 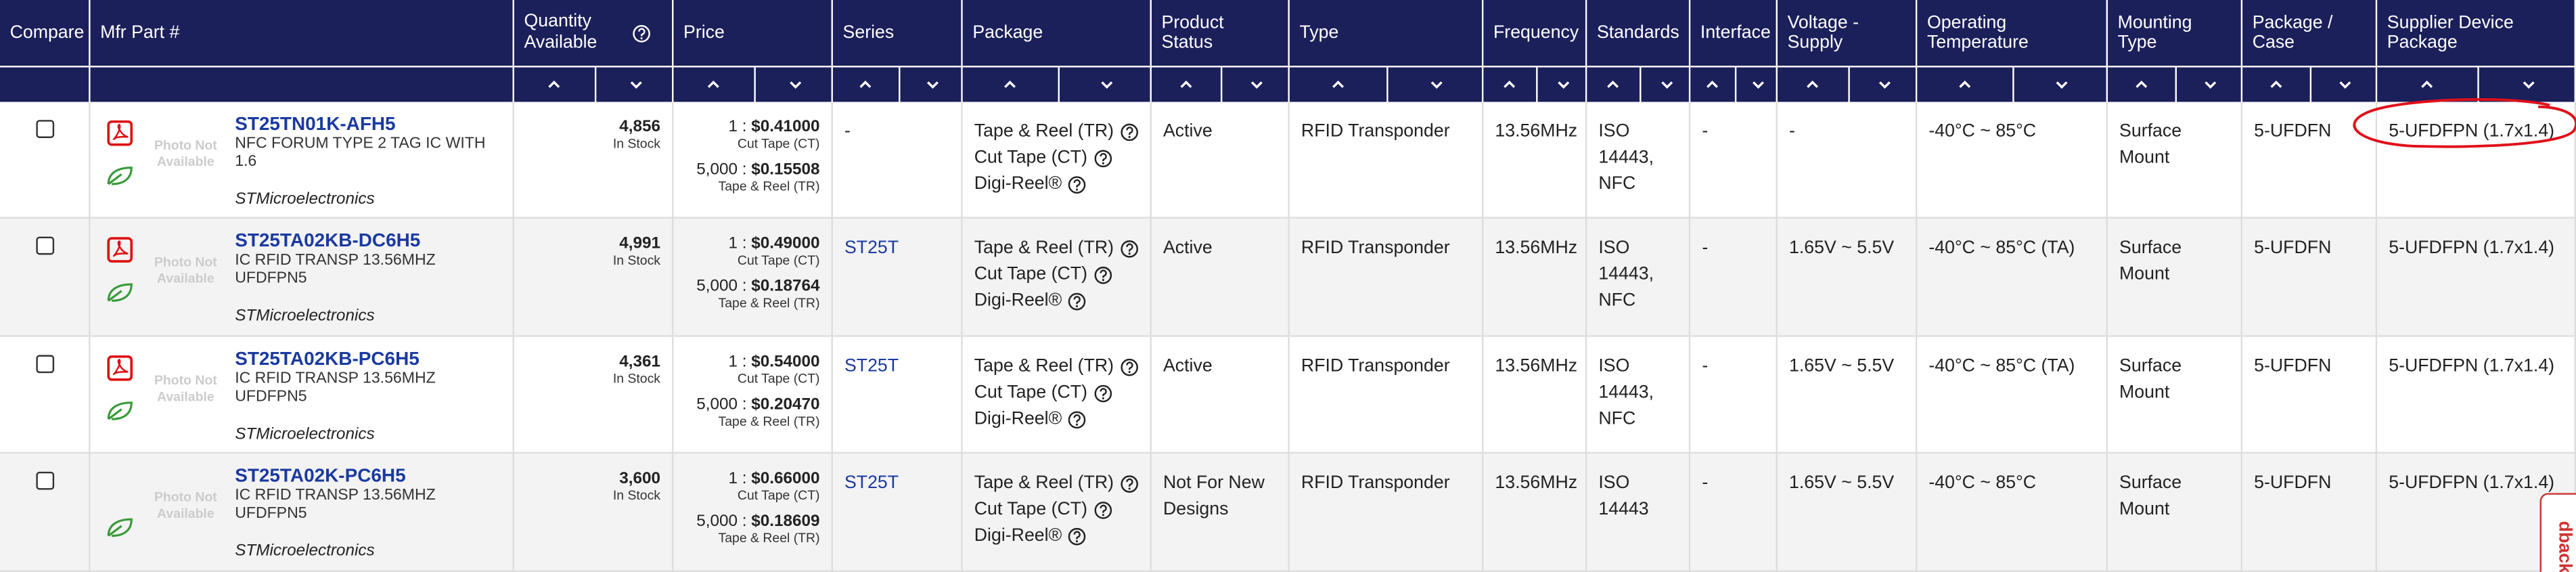 I want to click on part-number: ST25TA02KB-PC6H5, so click(x=327, y=360).